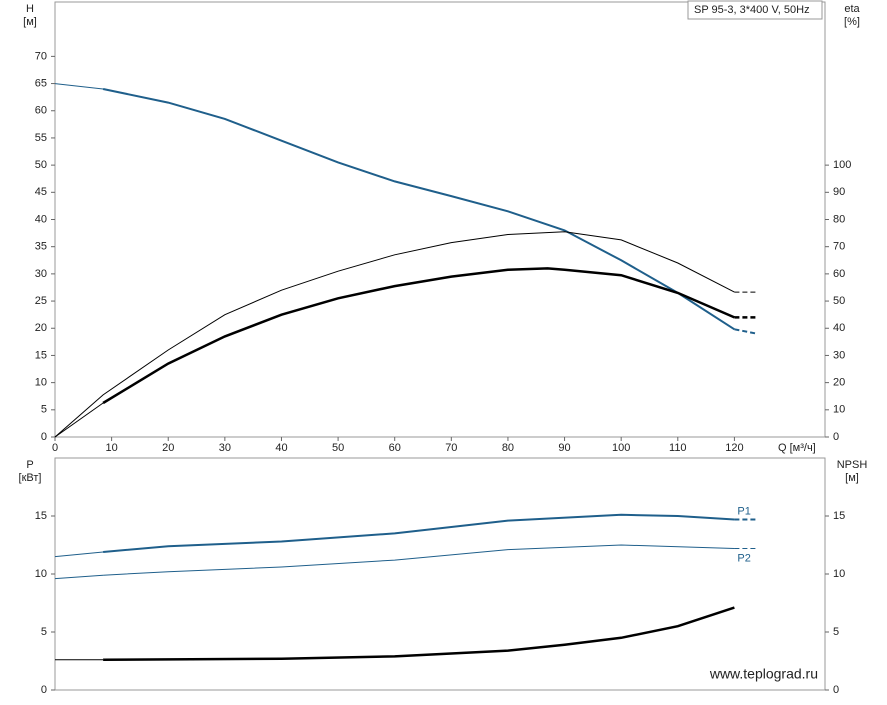  What do you see at coordinates (839, 516) in the screenshot?
I see `y2-tick-label: 15` at bounding box center [839, 516].